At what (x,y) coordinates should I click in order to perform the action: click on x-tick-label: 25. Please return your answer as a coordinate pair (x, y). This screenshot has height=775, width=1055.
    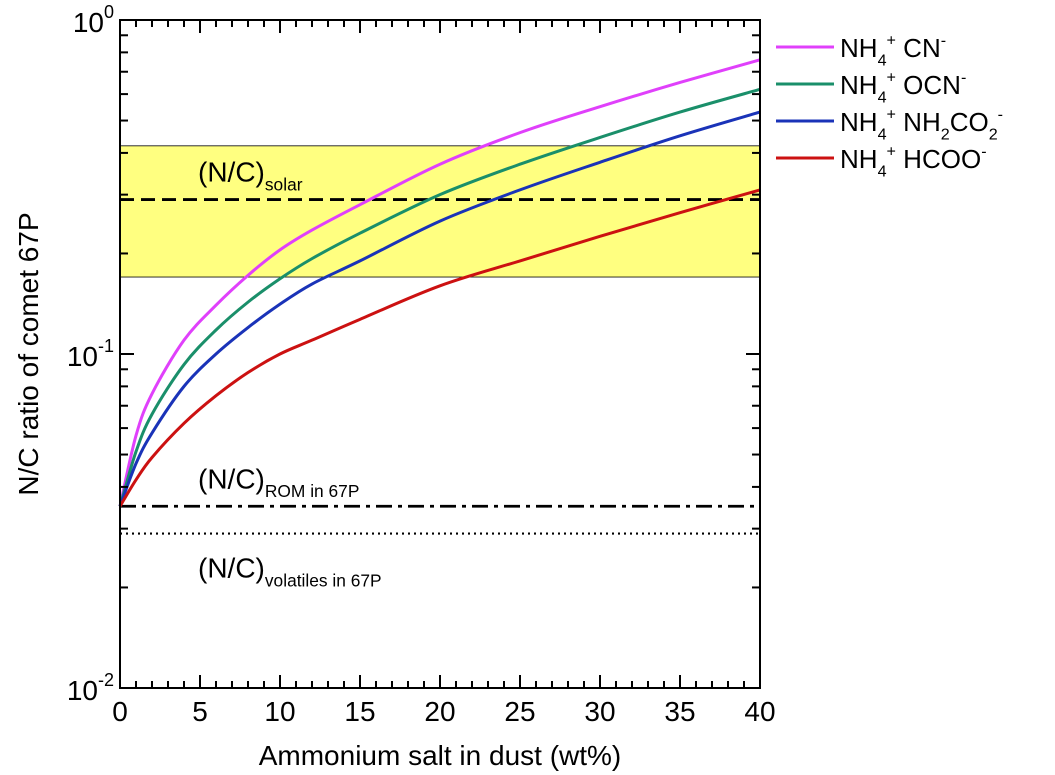
    Looking at the image, I should click on (519, 711).